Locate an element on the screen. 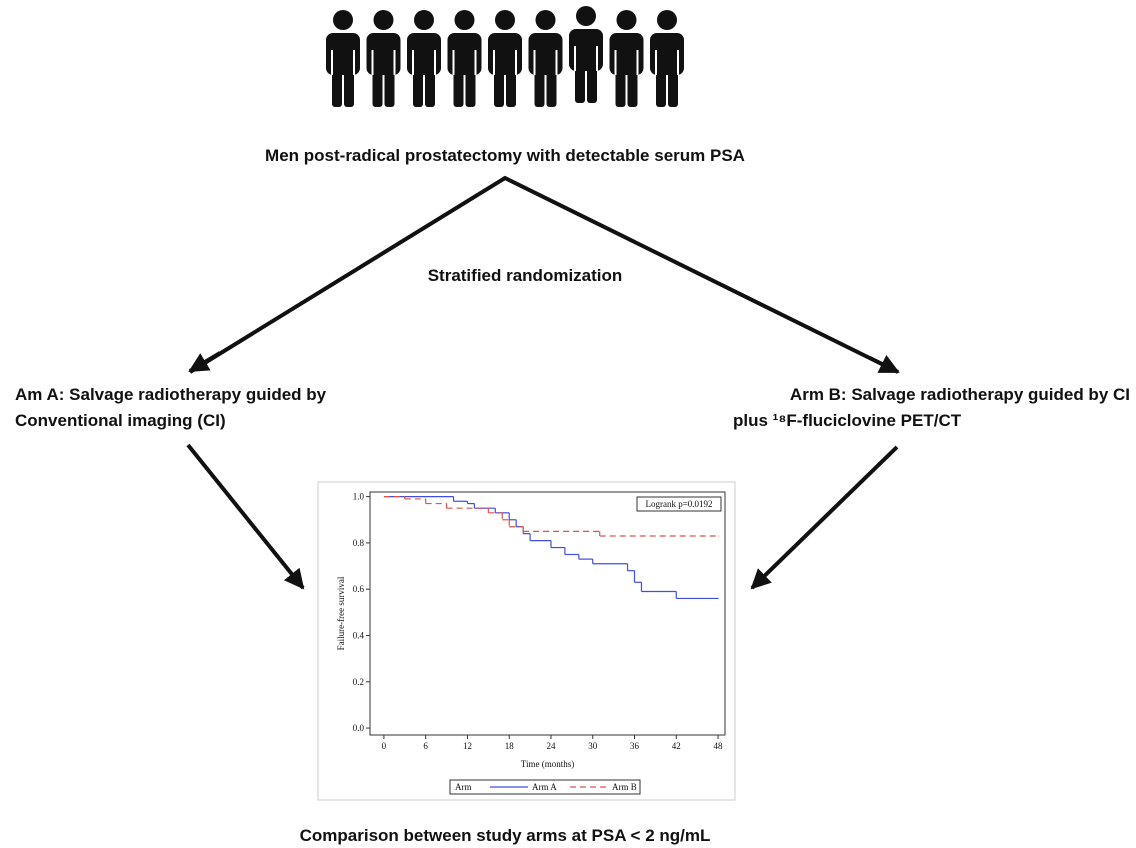 This screenshot has height=848, width=1136. x-tick-label: 48 is located at coordinates (719, 746).